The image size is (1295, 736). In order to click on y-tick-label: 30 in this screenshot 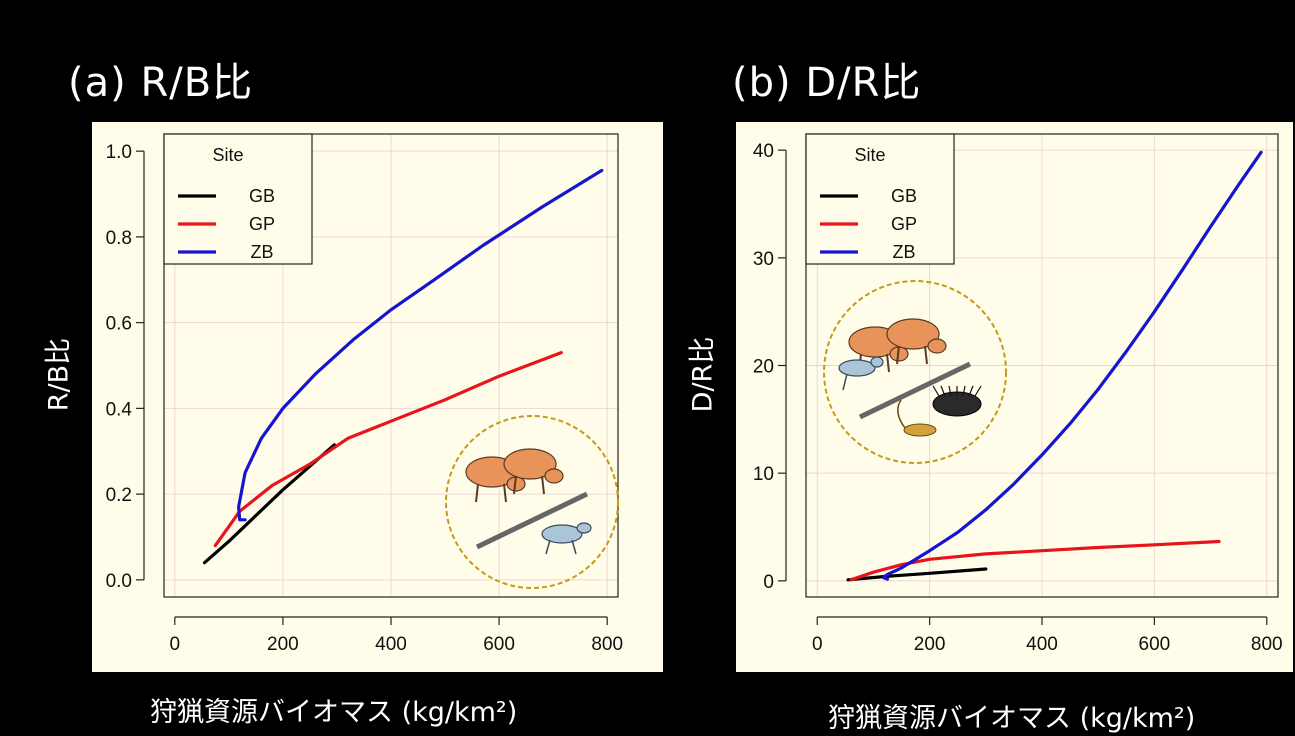, I will do `click(763, 259)`.